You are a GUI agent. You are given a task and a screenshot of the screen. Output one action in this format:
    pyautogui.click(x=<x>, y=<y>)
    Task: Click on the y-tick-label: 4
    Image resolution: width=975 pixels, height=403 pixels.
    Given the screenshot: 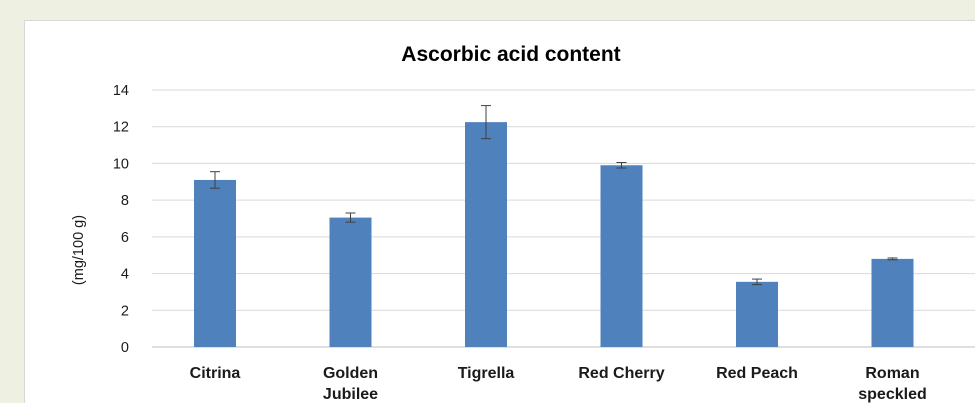 What is the action you would take?
    pyautogui.click(x=125, y=275)
    